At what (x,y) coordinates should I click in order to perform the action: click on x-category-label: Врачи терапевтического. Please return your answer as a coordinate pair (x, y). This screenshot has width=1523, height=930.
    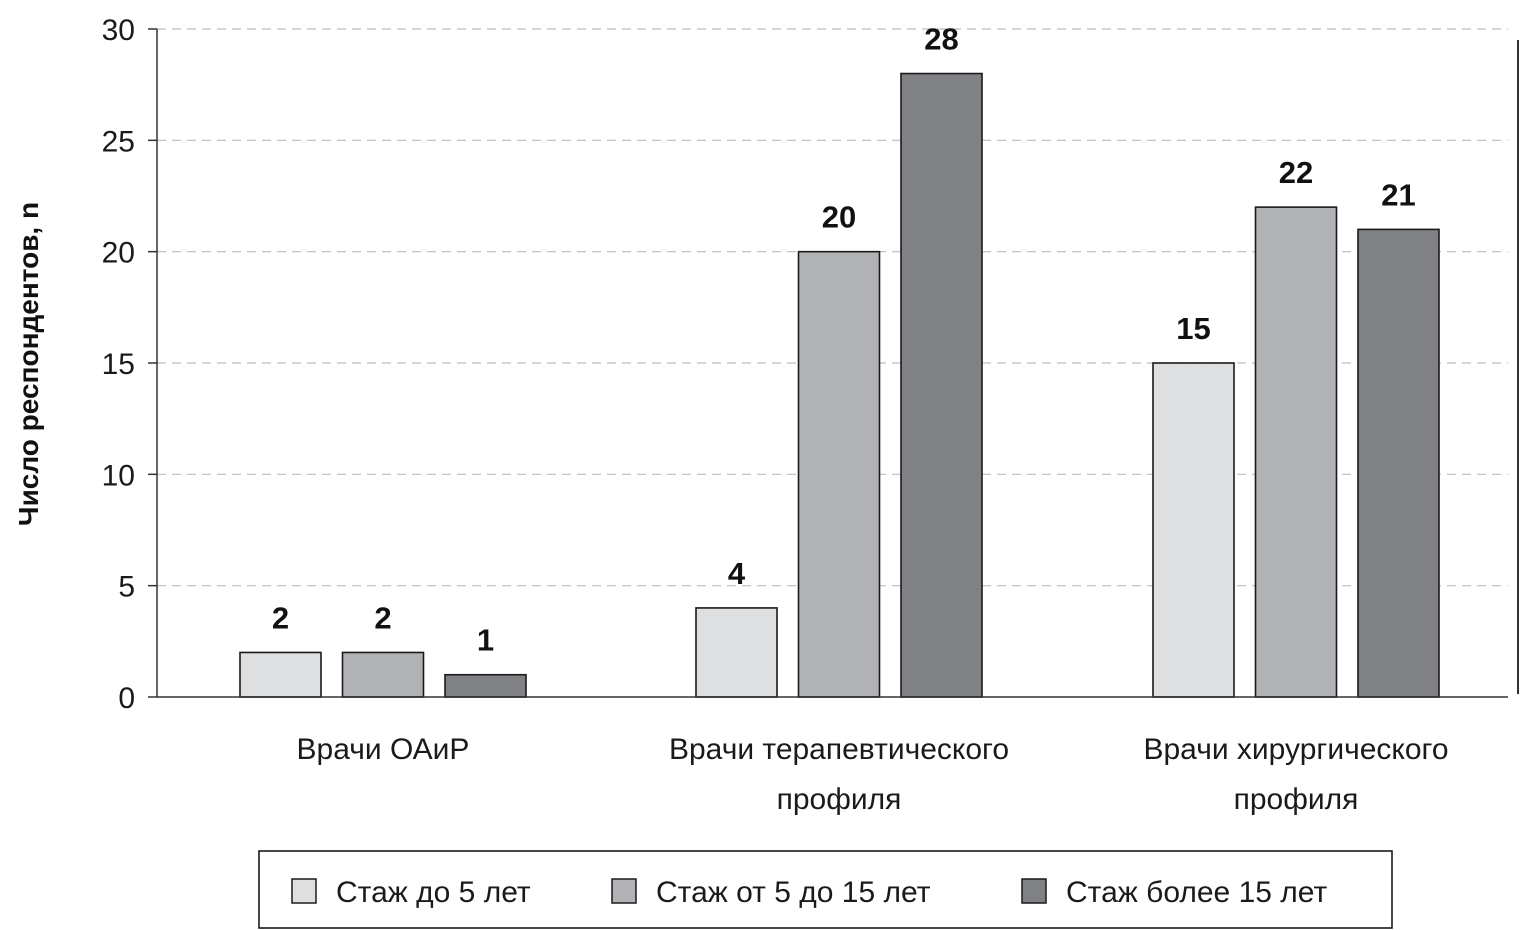
    Looking at the image, I should click on (839, 749).